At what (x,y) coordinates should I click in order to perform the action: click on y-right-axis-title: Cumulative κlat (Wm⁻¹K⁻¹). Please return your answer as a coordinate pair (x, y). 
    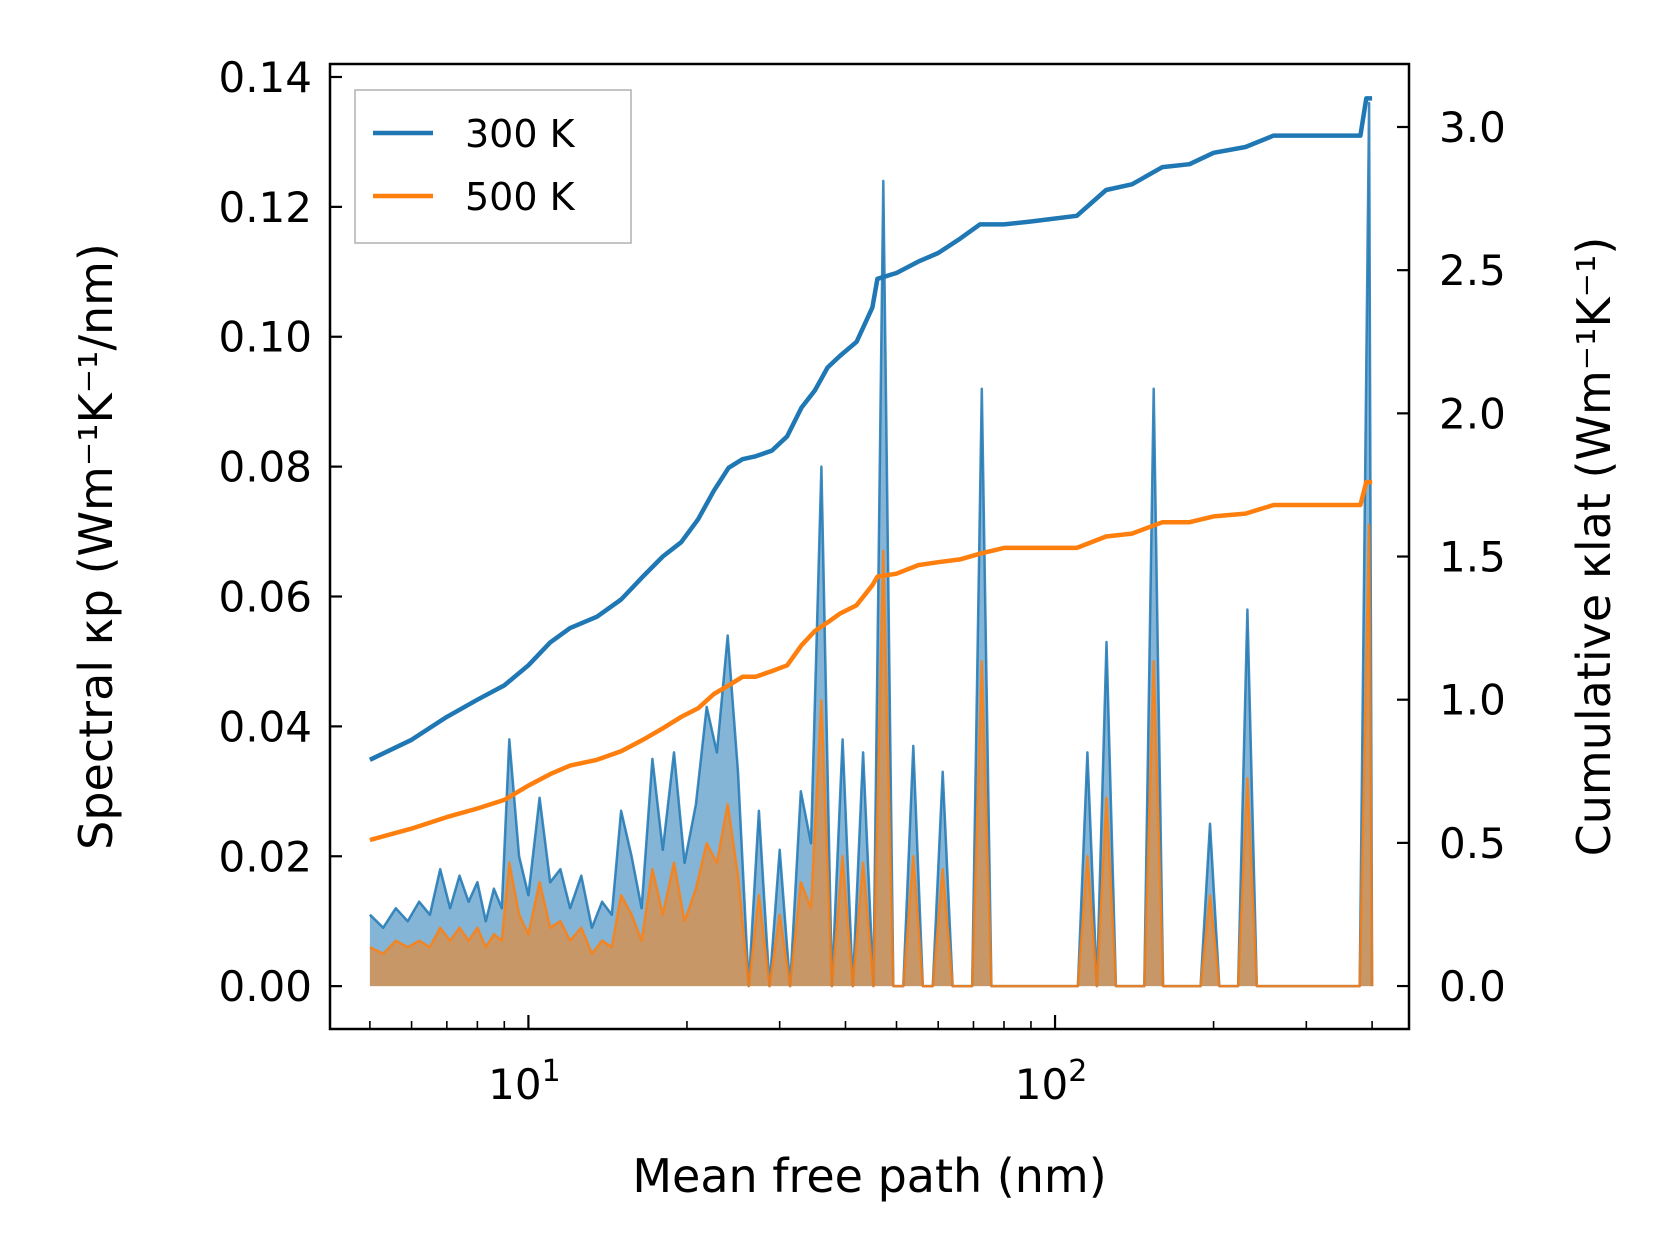
    Looking at the image, I should click on (1594, 547).